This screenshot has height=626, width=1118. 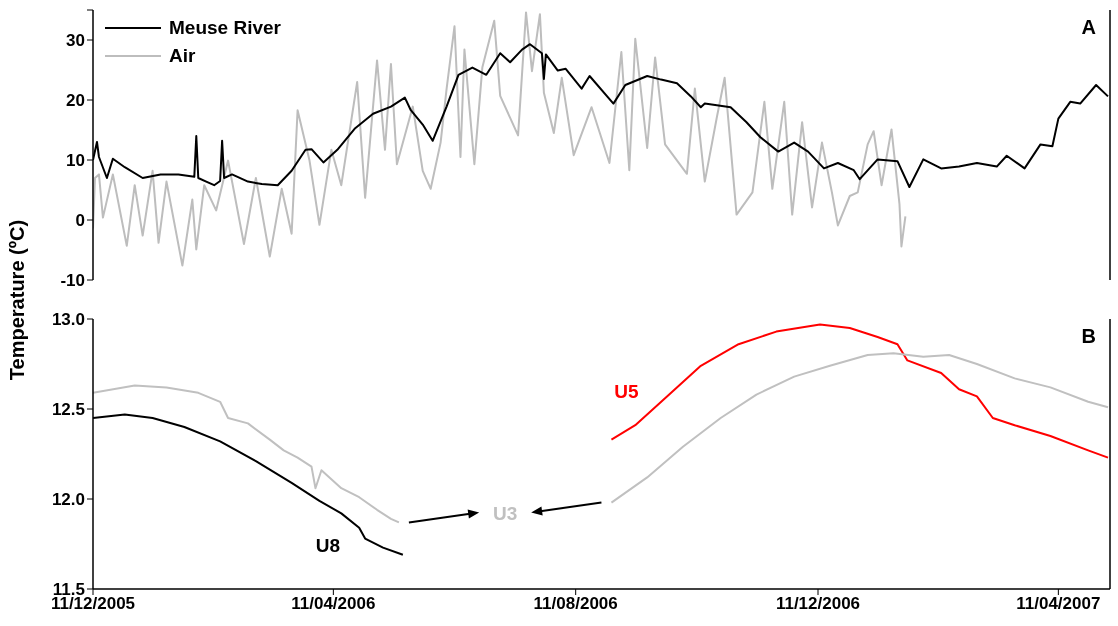 I want to click on y-axis-title: Temperature (ºC), so click(x=17, y=300).